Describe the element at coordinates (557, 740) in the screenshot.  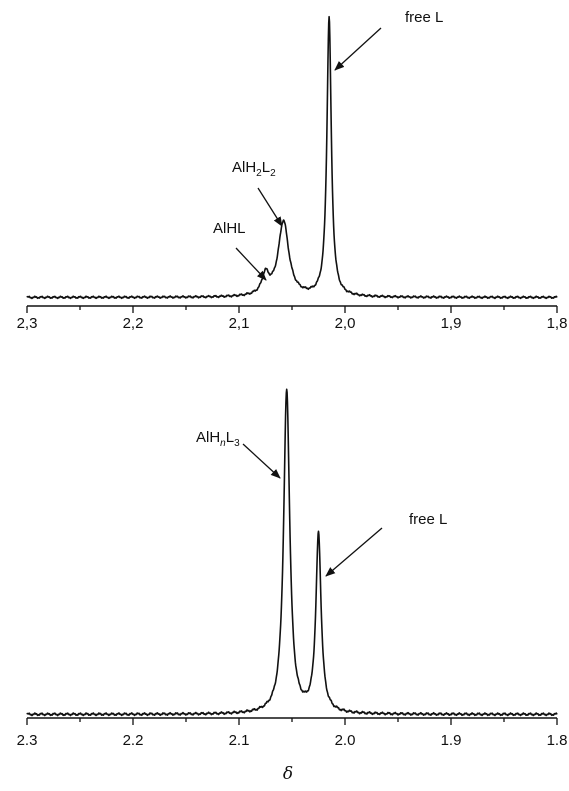
I see `x-tick-label: 1.8` at that location.